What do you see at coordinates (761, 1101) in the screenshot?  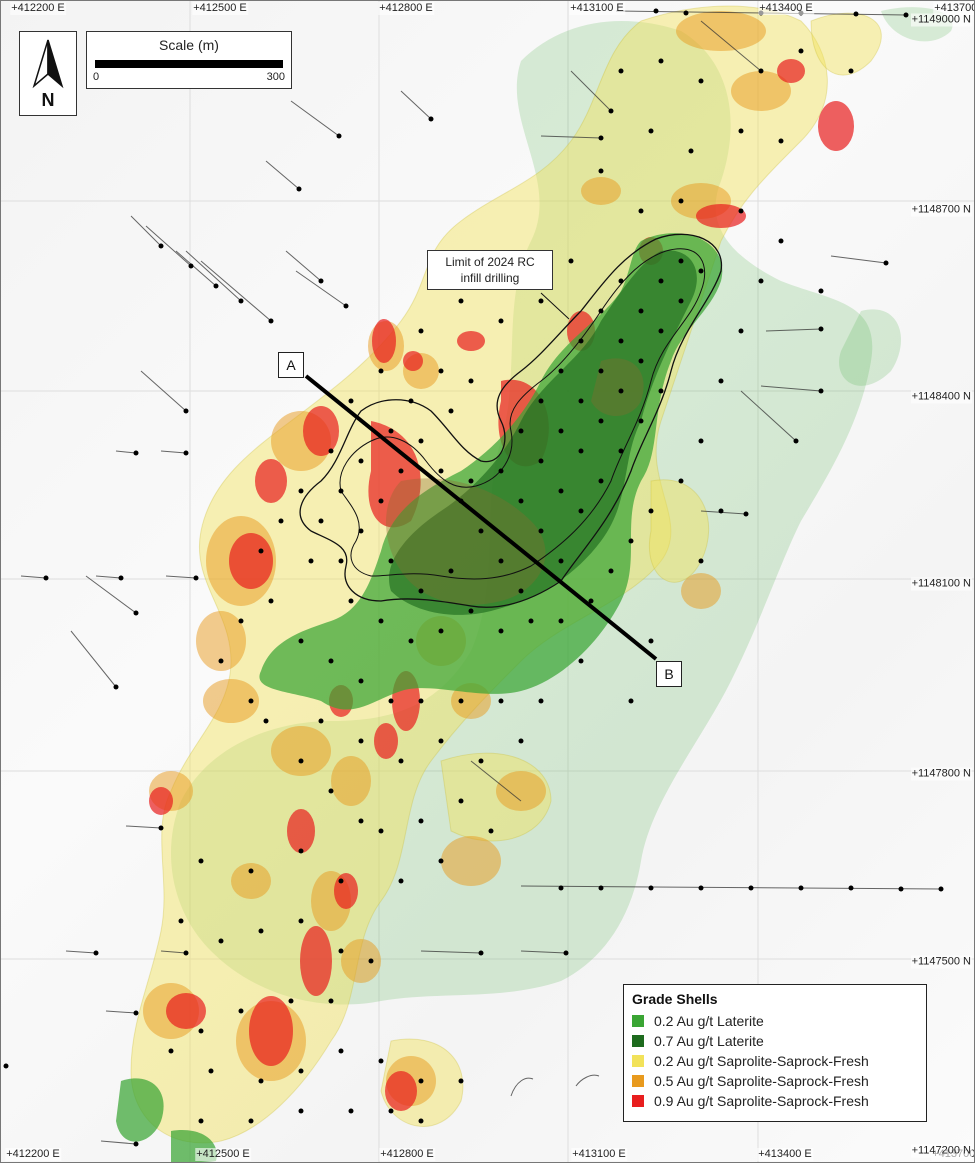 I see `legend-item-label: 0.9 Au g/t Saprolite-Saprock-Fresh` at bounding box center [761, 1101].